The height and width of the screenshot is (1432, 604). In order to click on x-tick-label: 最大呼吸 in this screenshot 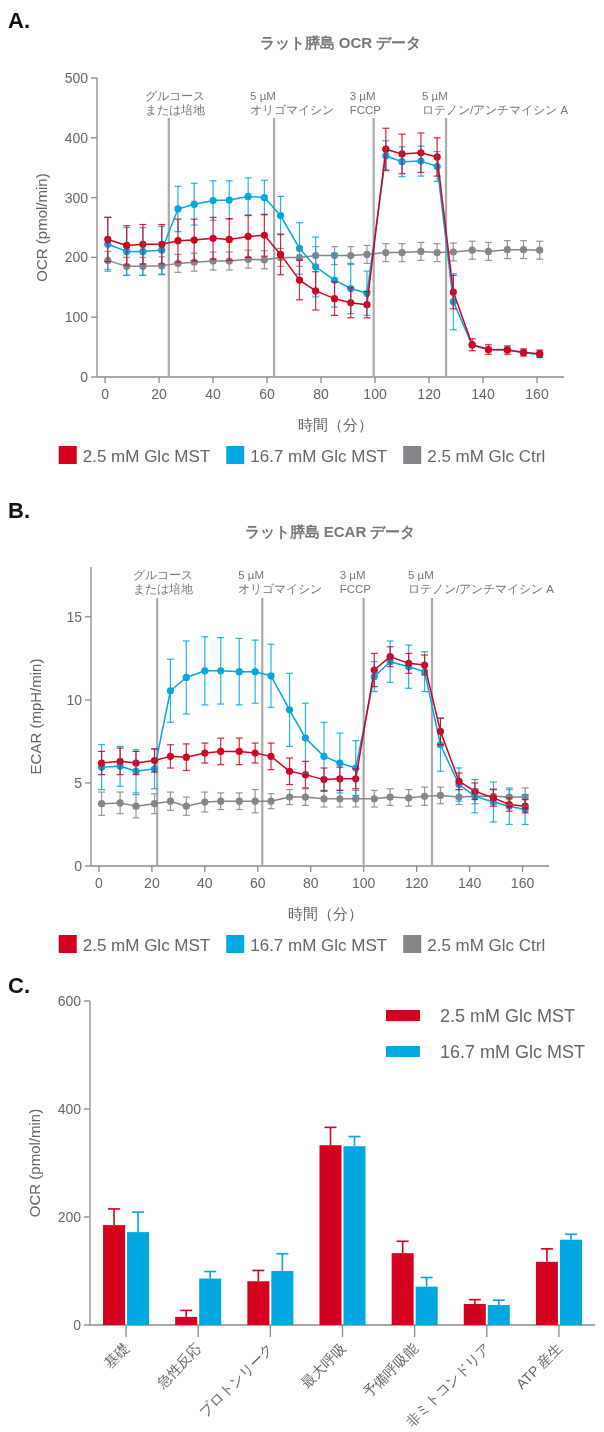, I will do `click(323, 1365)`.